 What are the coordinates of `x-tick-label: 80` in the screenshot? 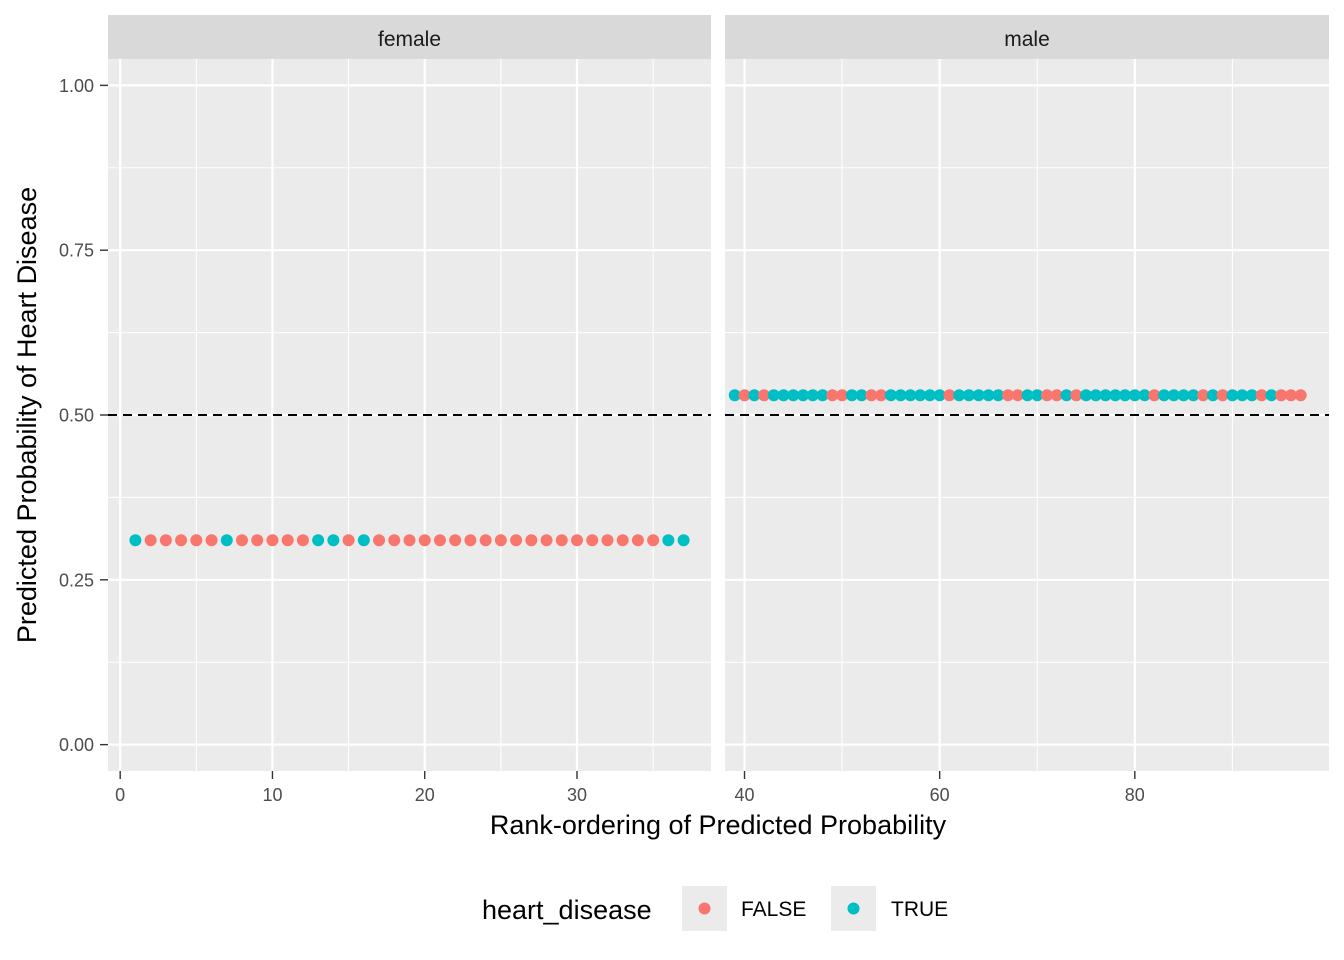 It's located at (1135, 795).